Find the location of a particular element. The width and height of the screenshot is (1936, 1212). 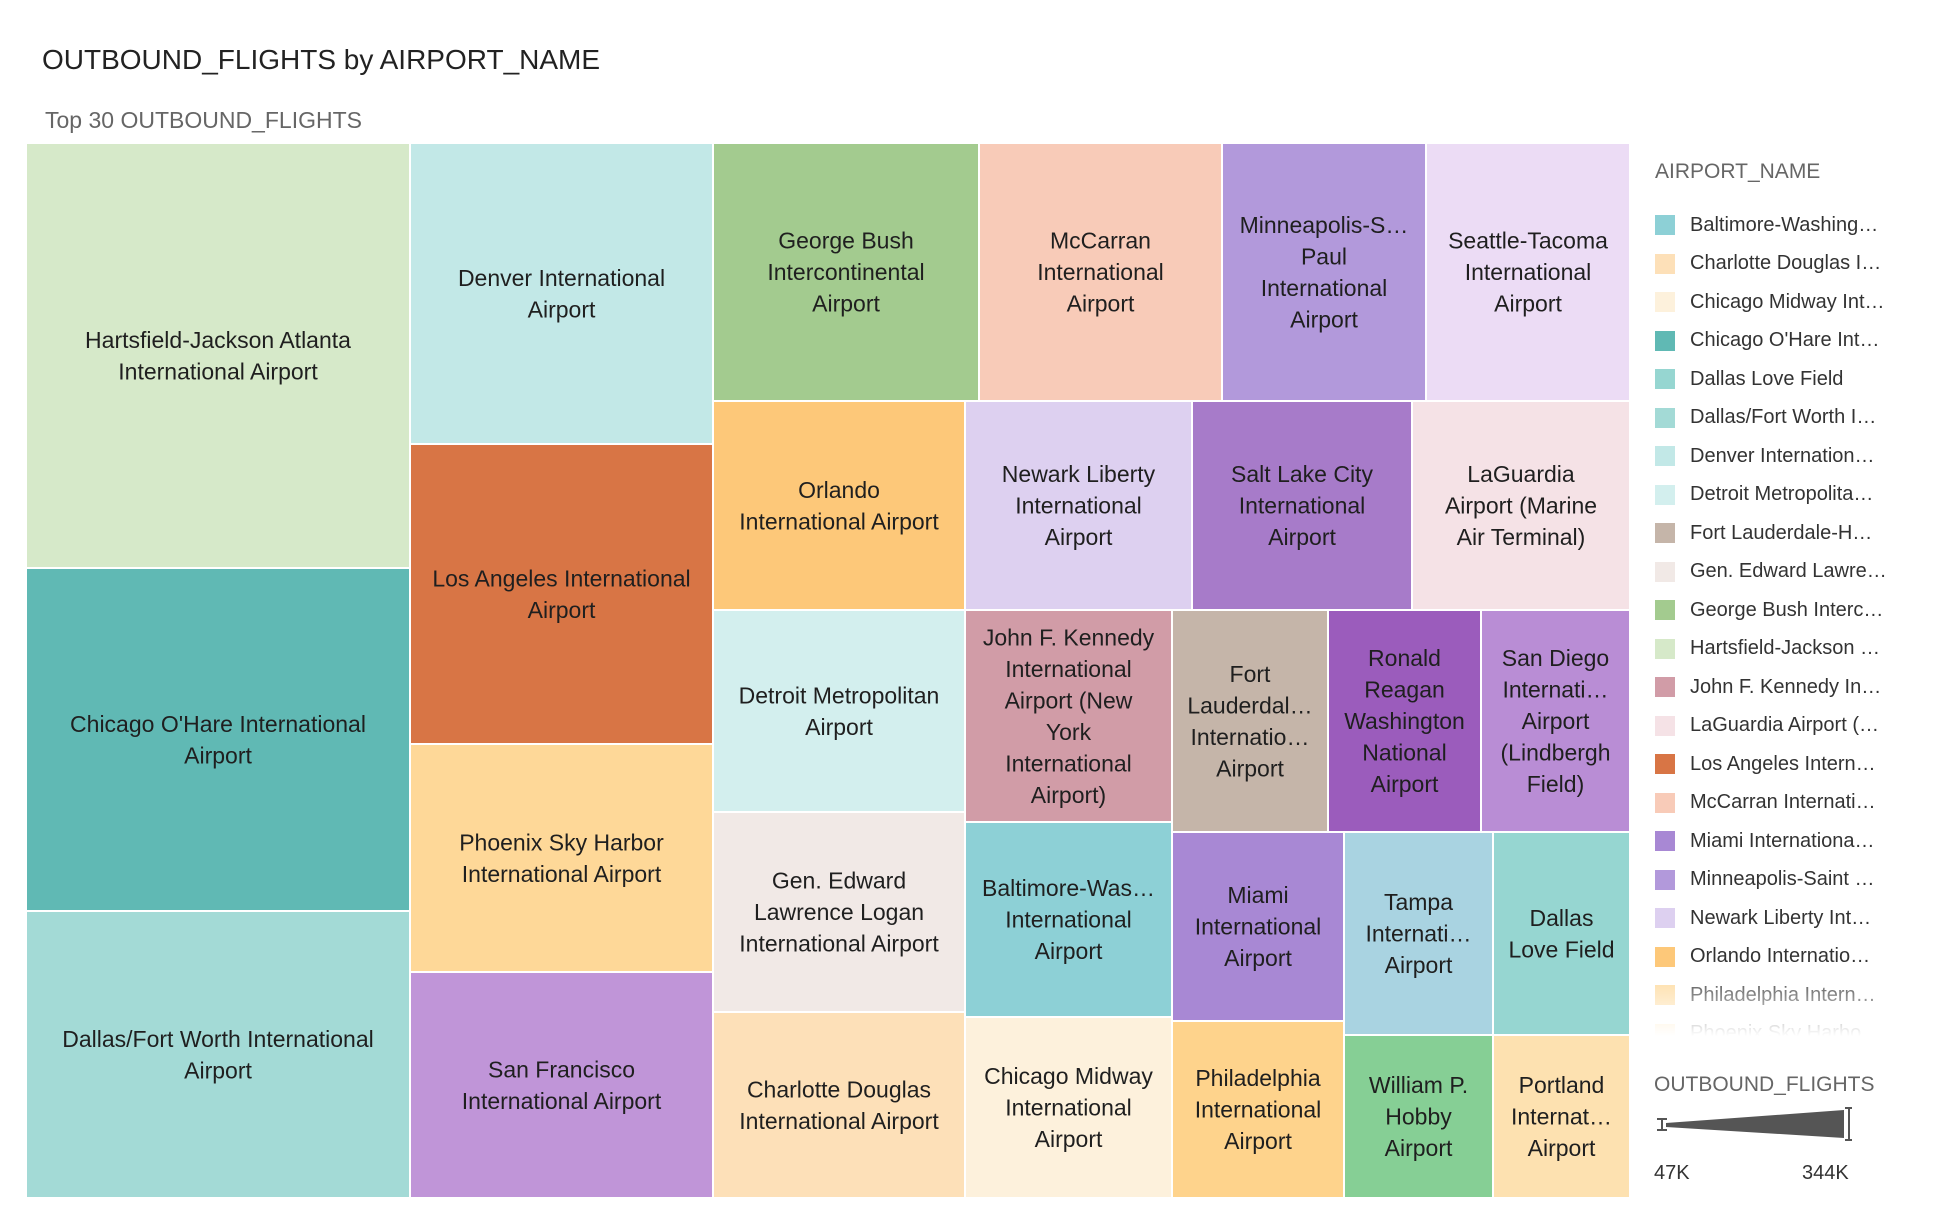

treemap-cell: Seattle-Tacoma International Airport is located at coordinates (1528, 272).